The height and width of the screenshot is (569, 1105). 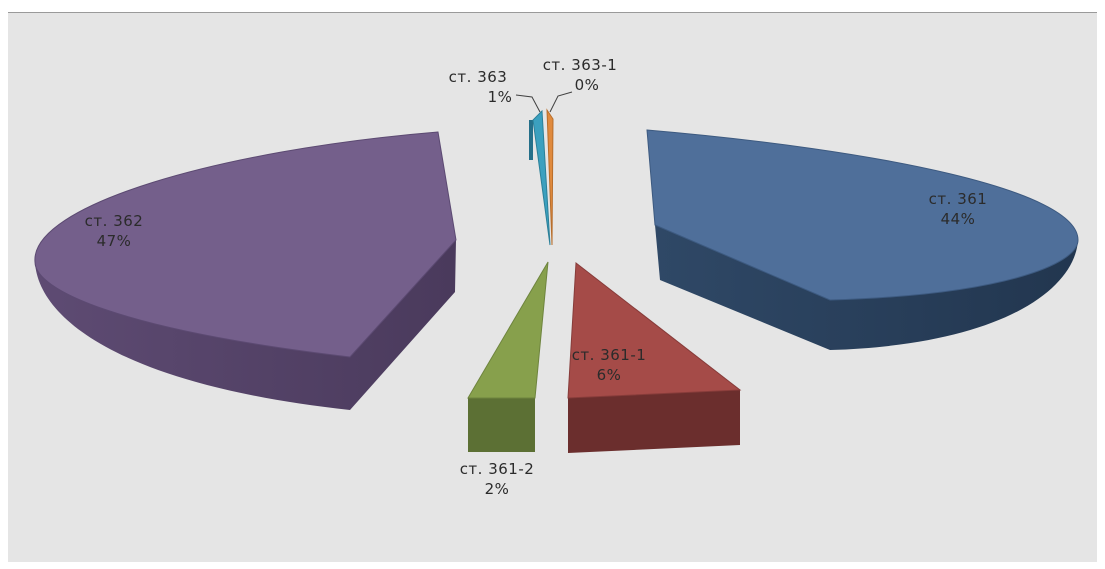 What do you see at coordinates (497, 489) in the screenshot?
I see `label-st-361-2-percent: 2%` at bounding box center [497, 489].